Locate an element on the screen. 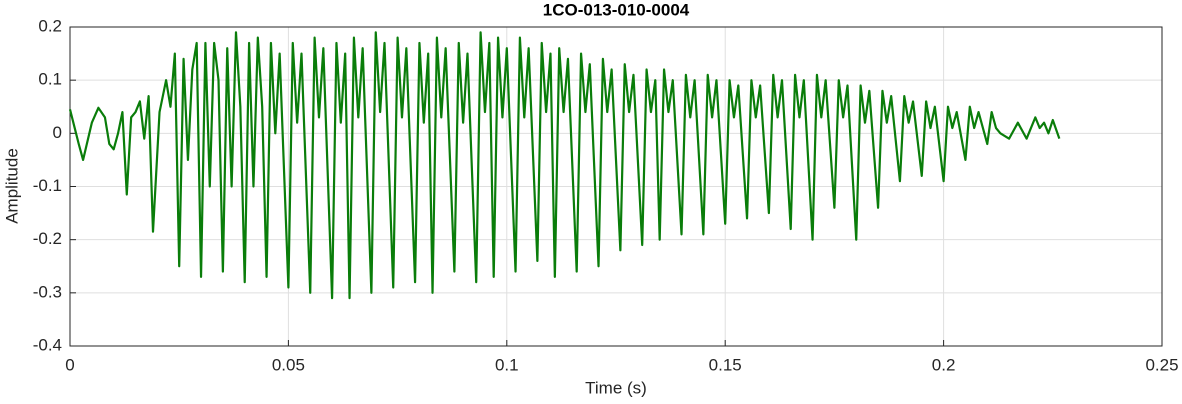  x-tick-label: 0.15 is located at coordinates (725, 364).